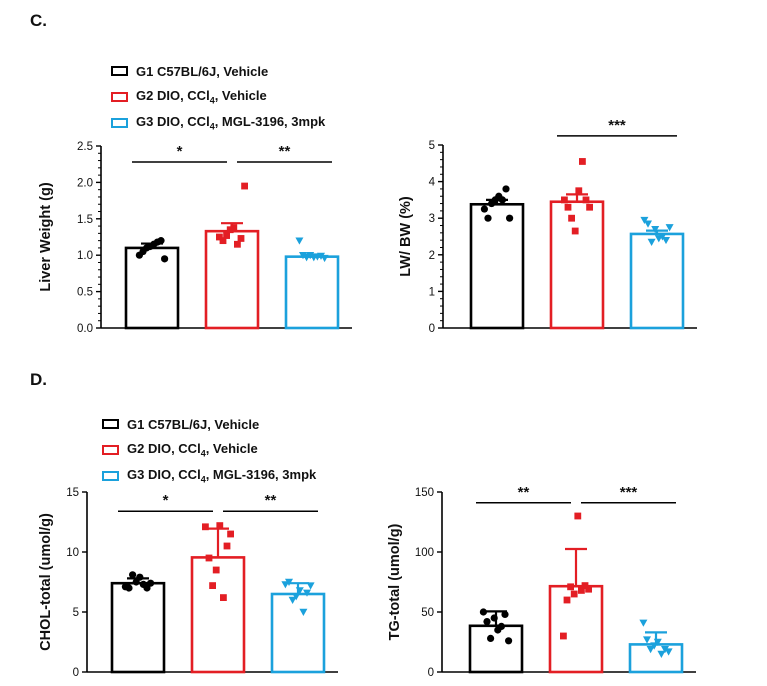 This screenshot has width=767, height=686. What do you see at coordinates (85, 293) in the screenshot?
I see `y-tick-label: 0.5` at bounding box center [85, 293].